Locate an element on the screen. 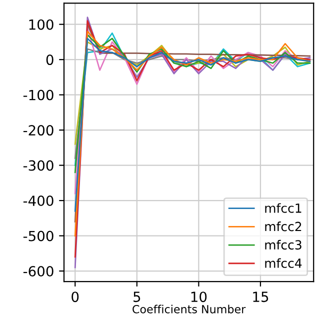 This screenshot has width=320, height=320. x-tick-label: 10 is located at coordinates (199, 297).